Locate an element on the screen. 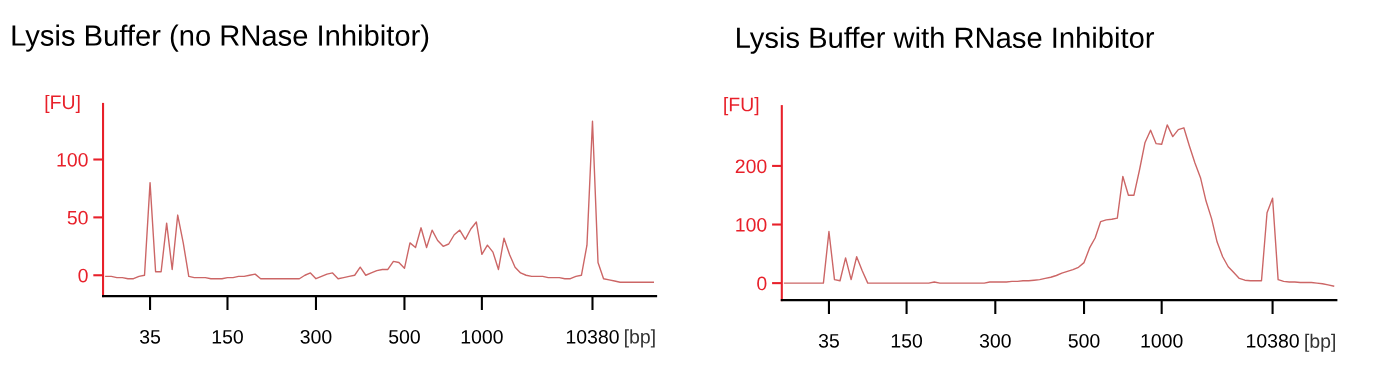 The width and height of the screenshot is (1374, 366). y-tick-label: 200 is located at coordinates (751, 166).